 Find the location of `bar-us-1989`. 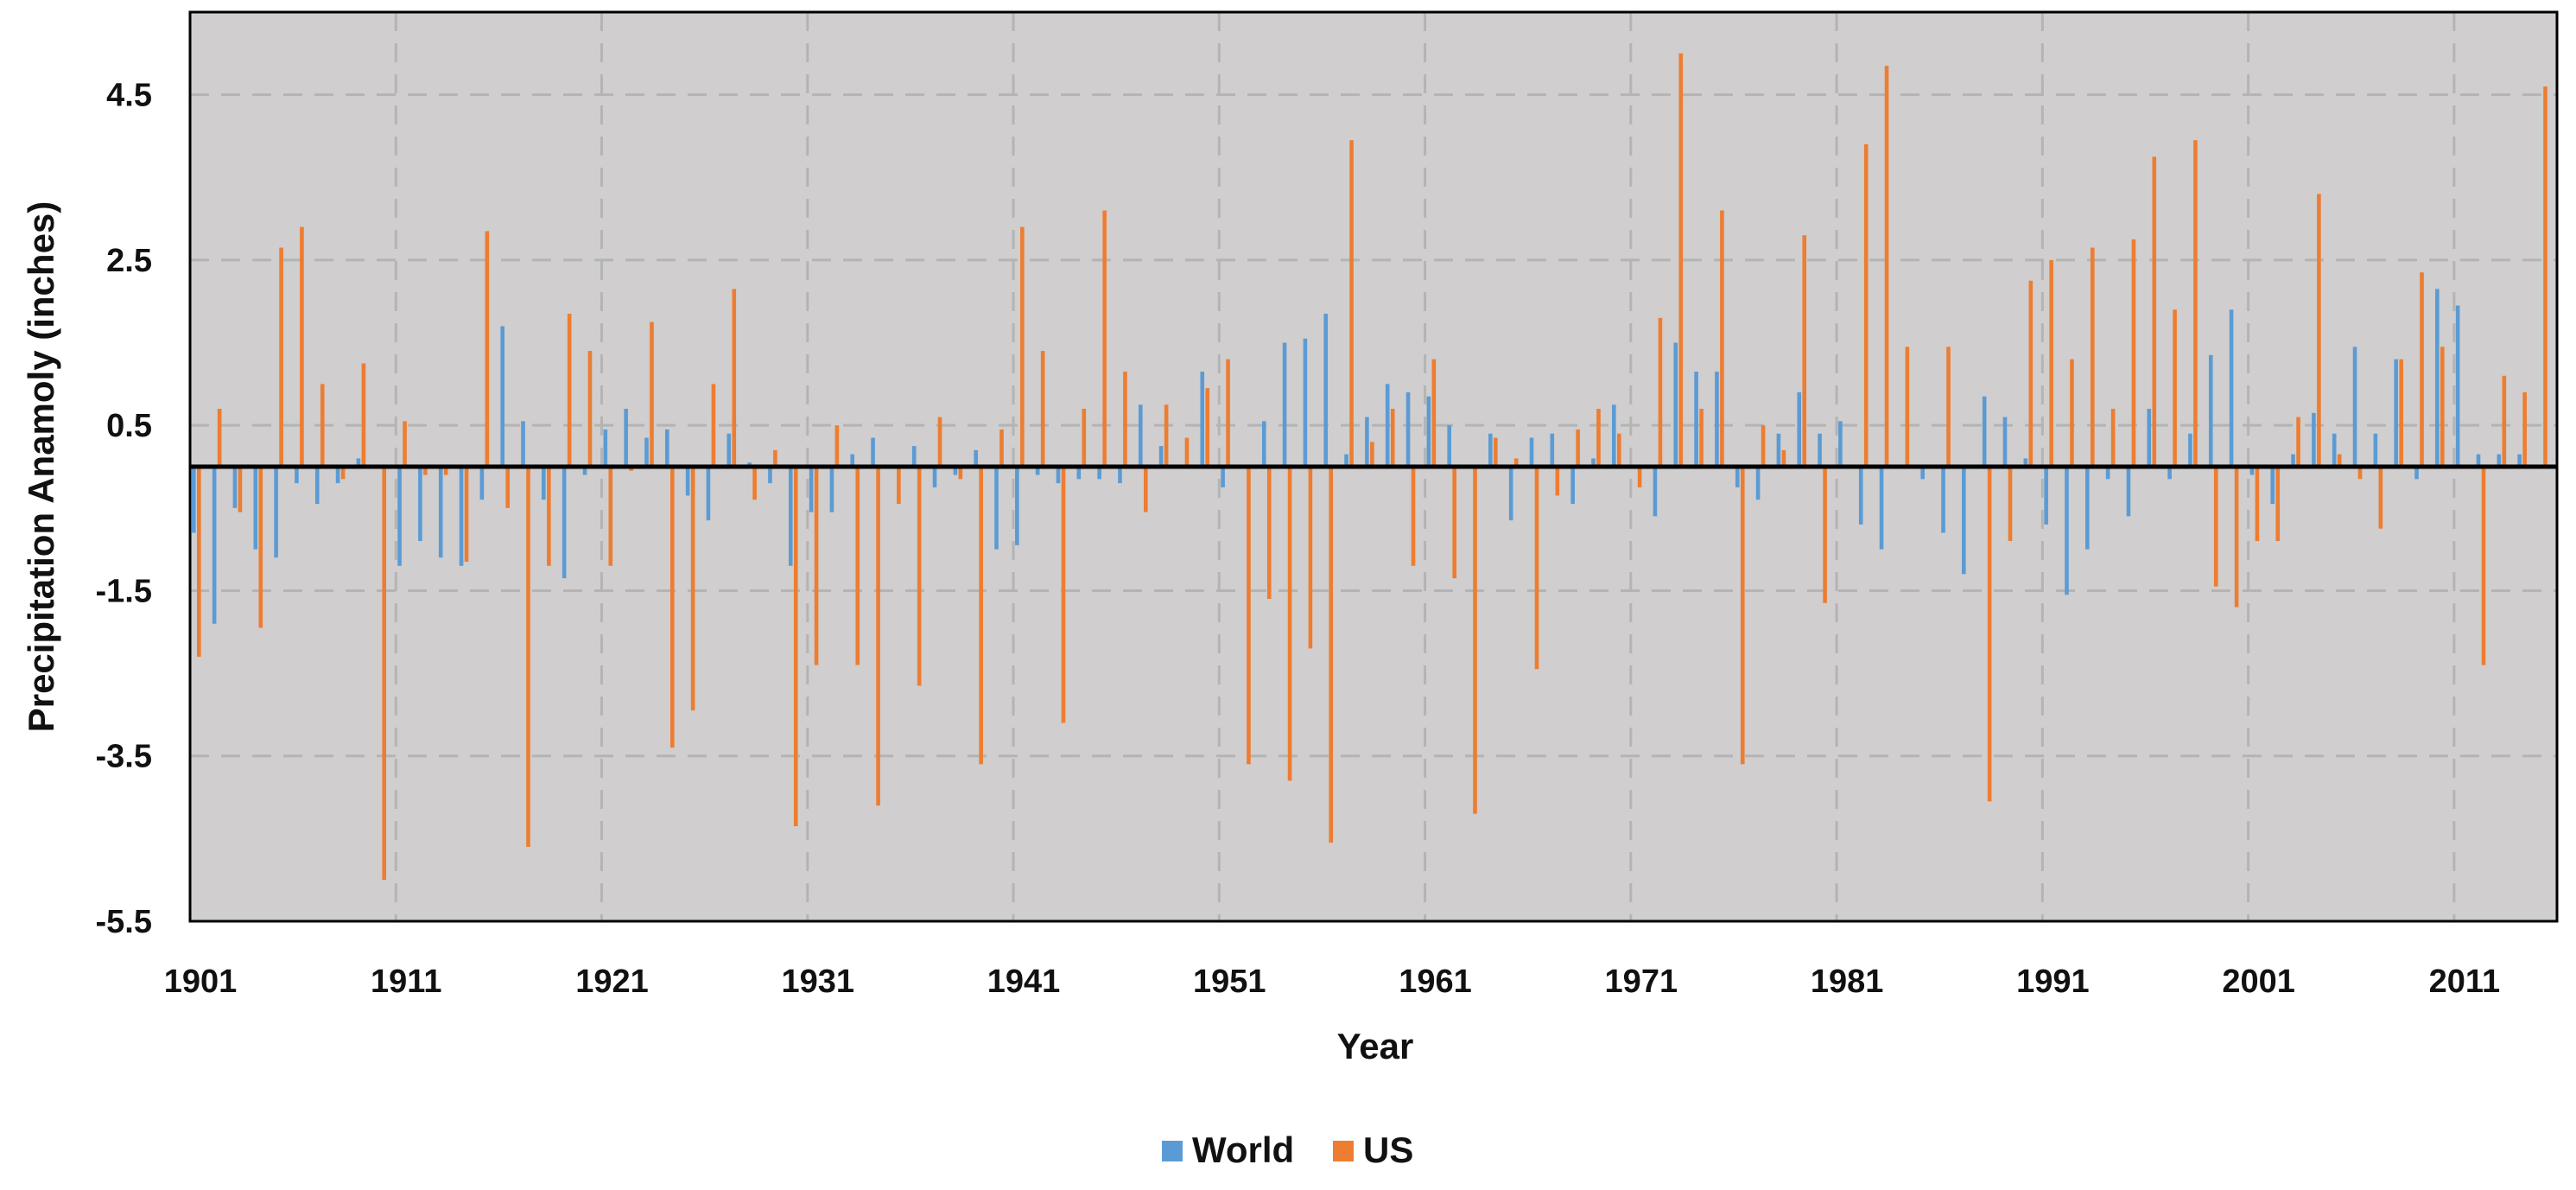

bar-us-1989 is located at coordinates (2010, 504).